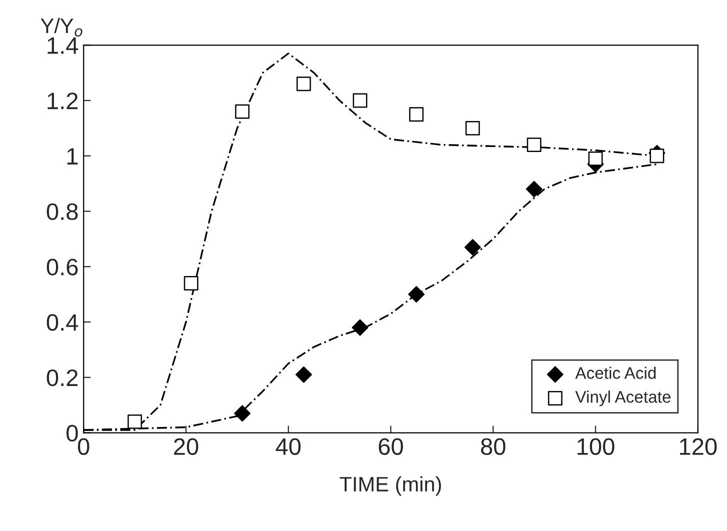 The width and height of the screenshot is (727, 531). Describe the element at coordinates (186, 446) in the screenshot. I see `x-tick-label: 20` at that location.